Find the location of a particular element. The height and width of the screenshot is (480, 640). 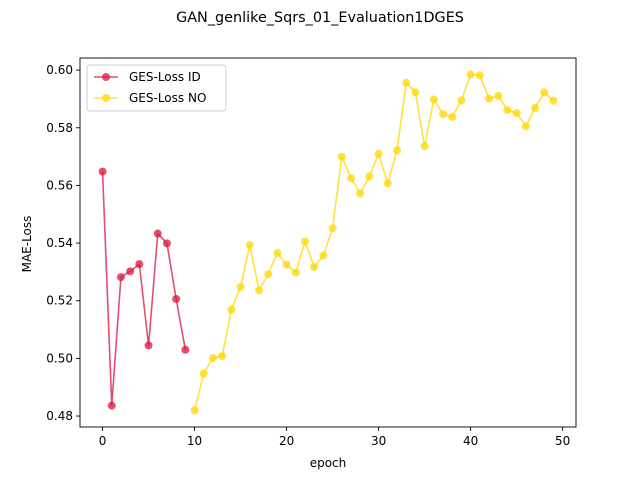

x-axis-label: epoch is located at coordinates (328, 463).